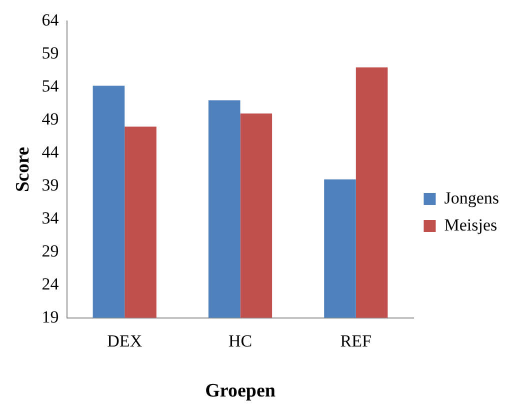 The height and width of the screenshot is (415, 527). I want to click on legend-label: Meisjes, so click(471, 224).